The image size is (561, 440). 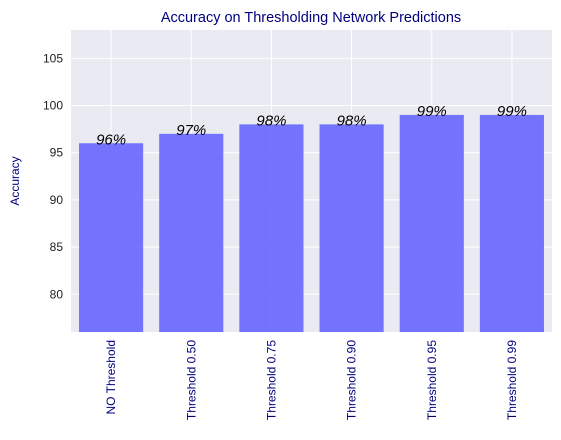 What do you see at coordinates (53, 176) in the screenshot?
I see `y-tick-labels: 80 85 90 95 100 105` at bounding box center [53, 176].